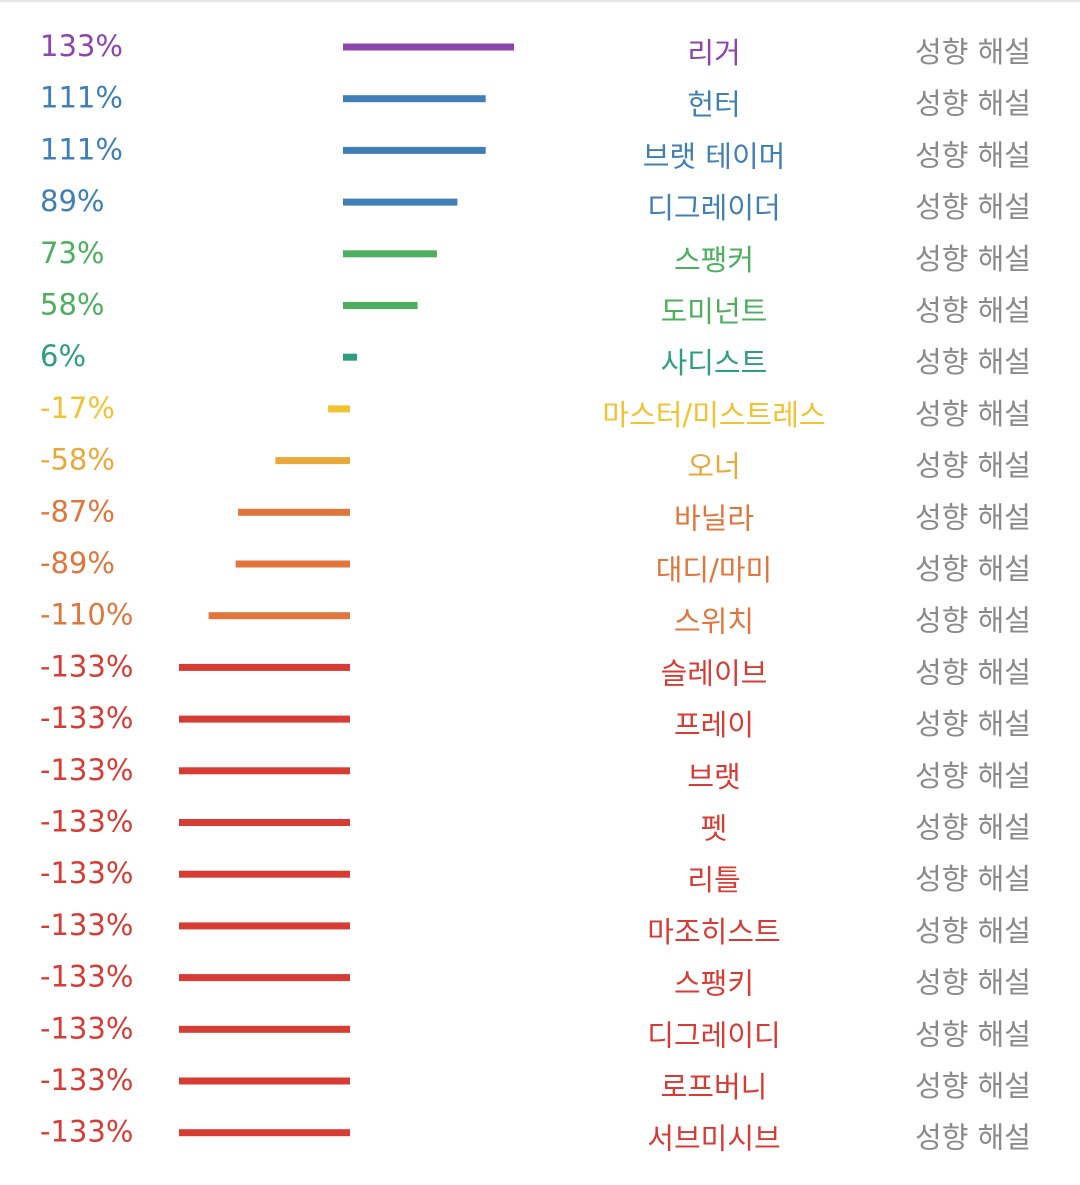 The image size is (1080, 1185). What do you see at coordinates (535, 152) in the screenshot?
I see `chart-row: 111% 브랫 테이머 성향 해설` at bounding box center [535, 152].